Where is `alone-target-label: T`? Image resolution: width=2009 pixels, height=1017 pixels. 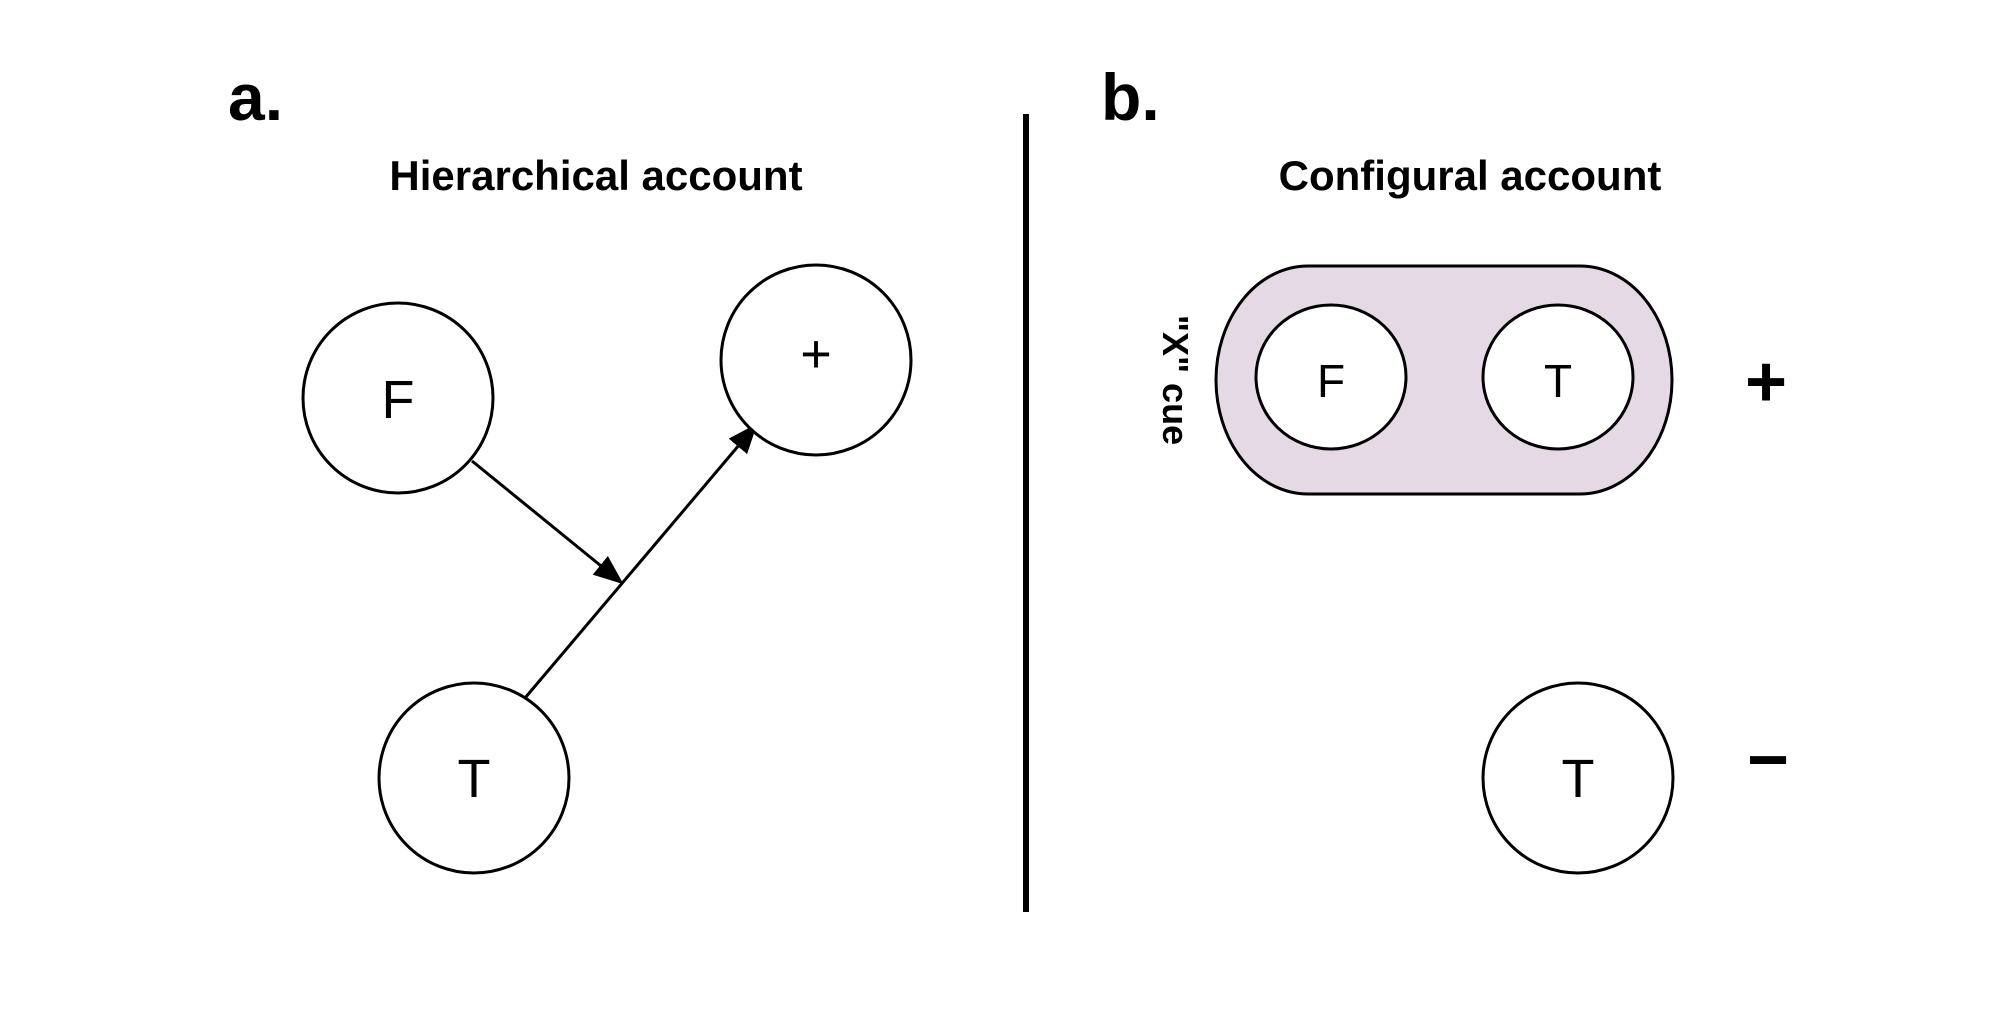
alone-target-label: T is located at coordinates (1578, 779).